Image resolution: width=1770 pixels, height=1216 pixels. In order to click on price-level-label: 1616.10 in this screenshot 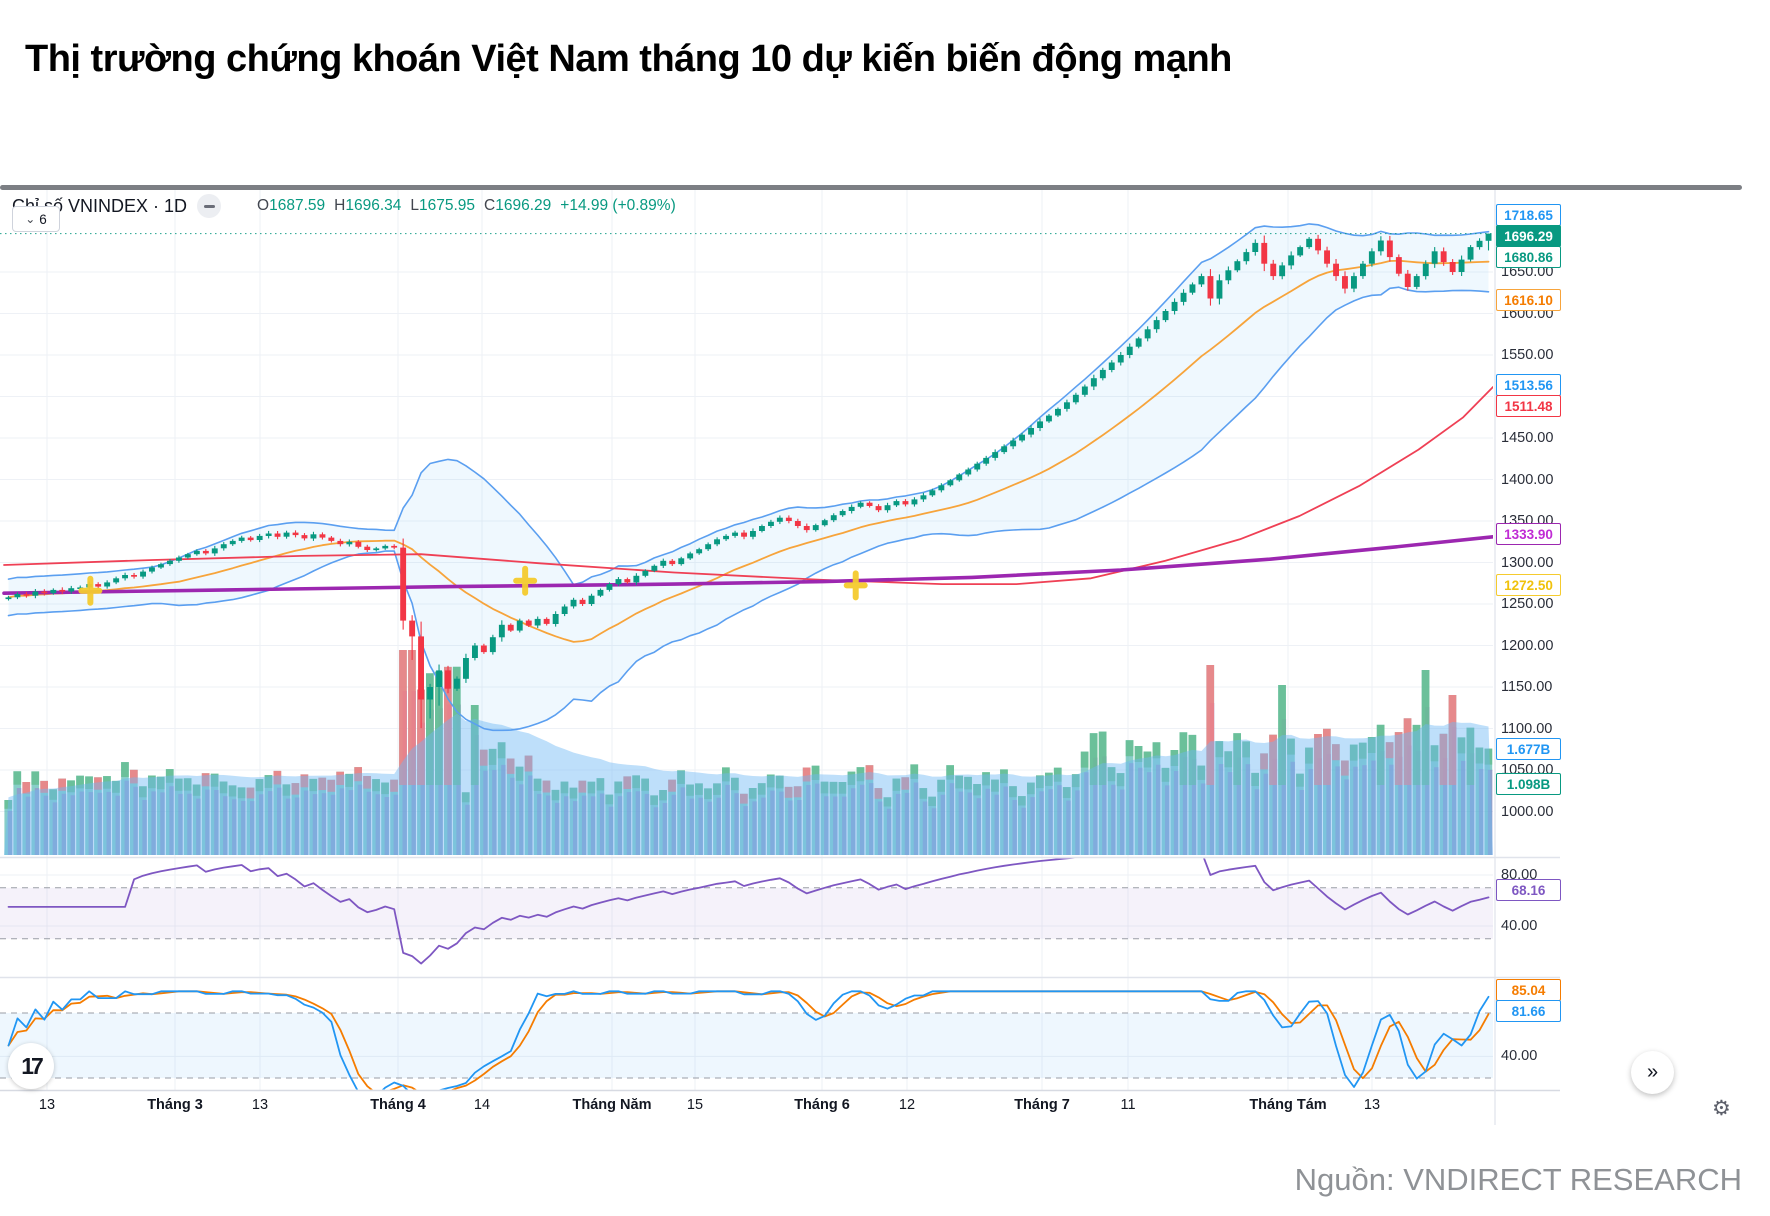, I will do `click(1528, 300)`.